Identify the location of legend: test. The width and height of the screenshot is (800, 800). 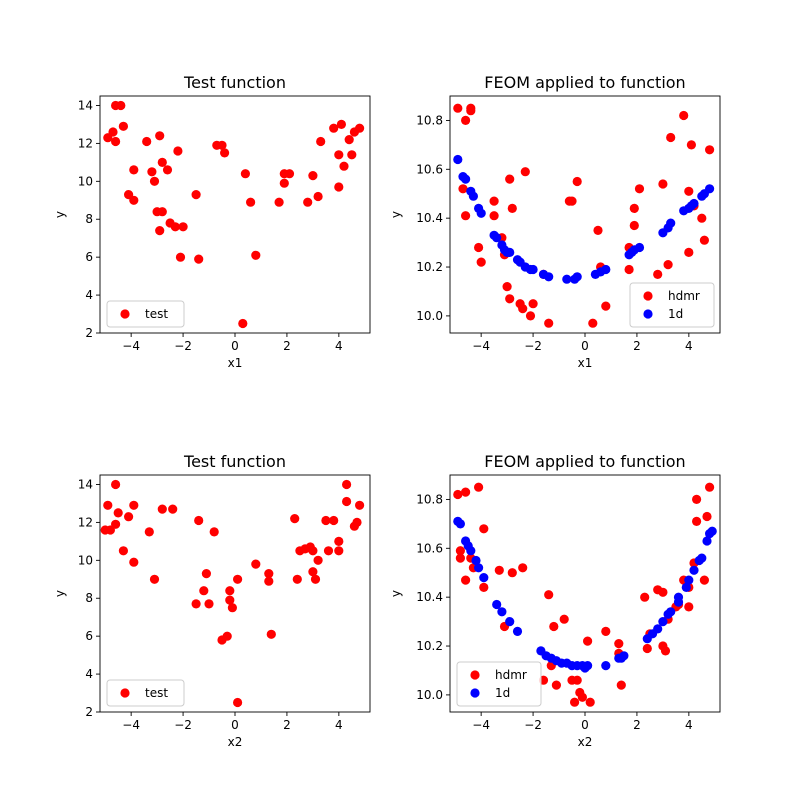
(145, 693).